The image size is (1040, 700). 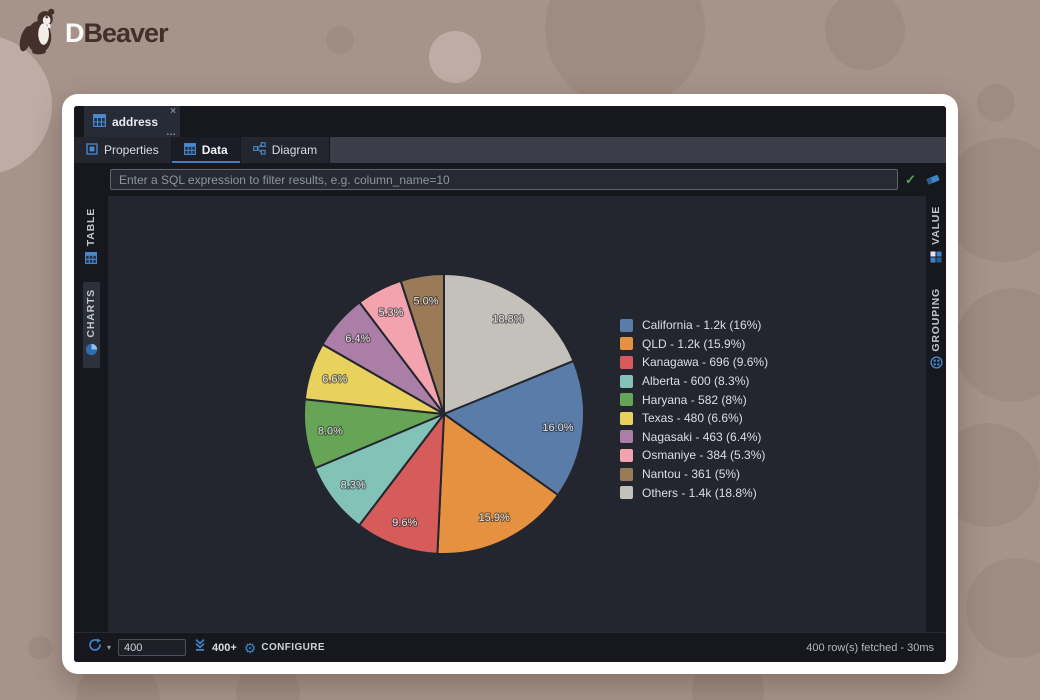 I want to click on gear-icon: ⚙, so click(x=250, y=647).